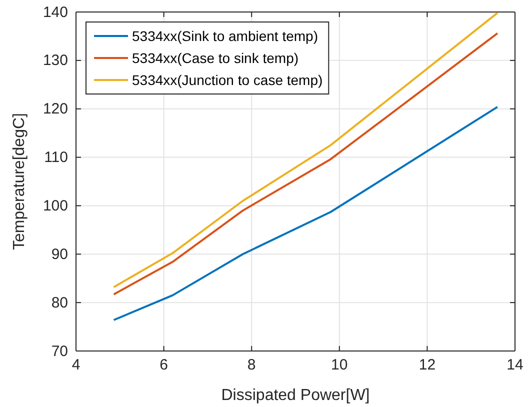 Image resolution: width=529 pixels, height=407 pixels. Describe the element at coordinates (251, 365) in the screenshot. I see `x-tick-label: 8` at that location.